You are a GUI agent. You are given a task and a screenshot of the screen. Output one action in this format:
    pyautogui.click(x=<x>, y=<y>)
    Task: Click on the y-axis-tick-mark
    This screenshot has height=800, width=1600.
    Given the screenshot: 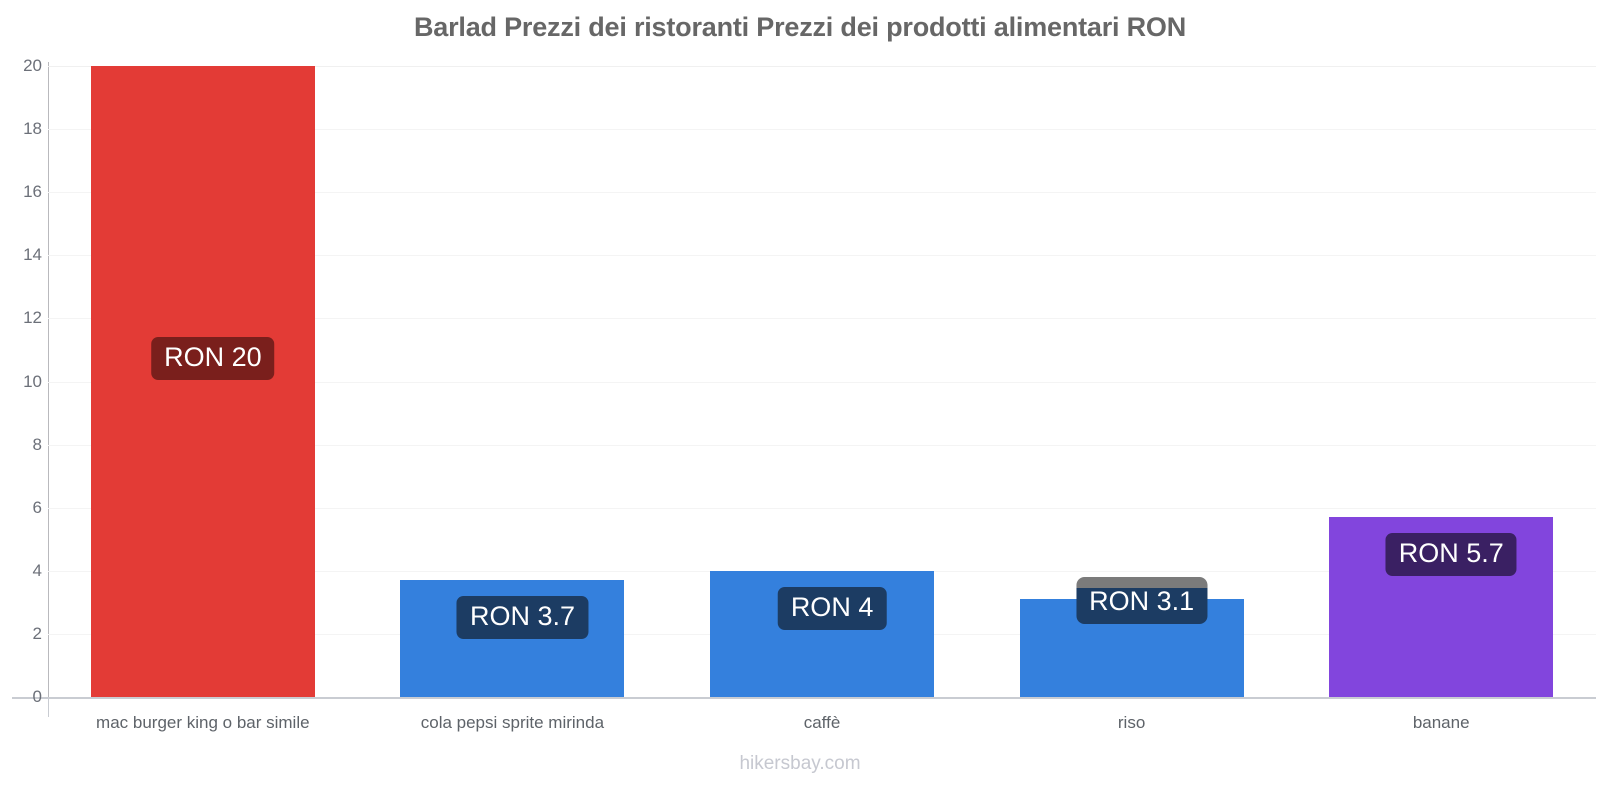 What is the action you would take?
    pyautogui.click(x=48, y=708)
    